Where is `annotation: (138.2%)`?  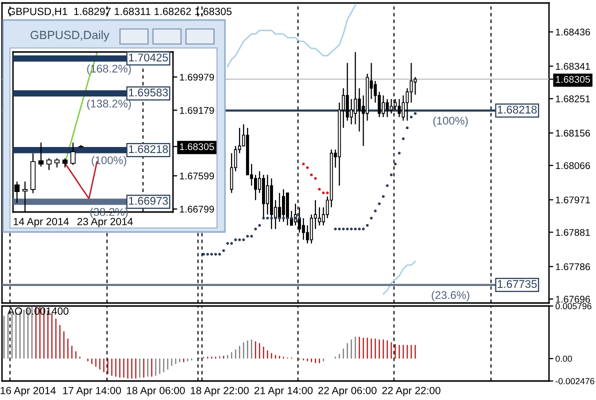
annotation: (138.2%) is located at coordinates (109, 104).